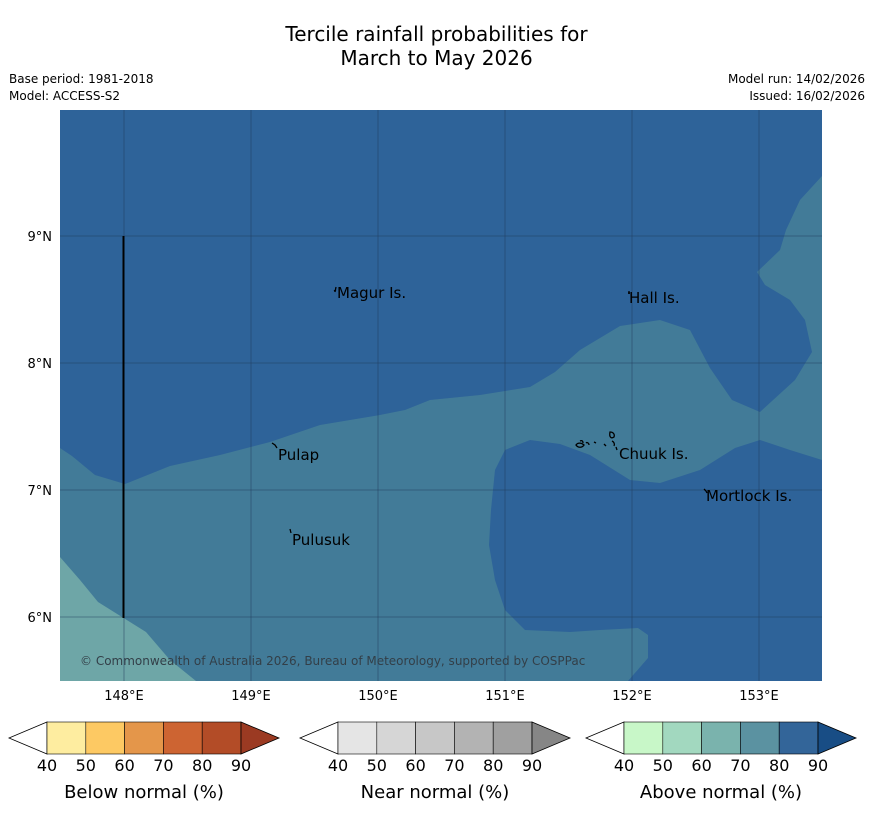 This screenshot has width=873, height=816. What do you see at coordinates (40, 364) in the screenshot?
I see `lat-label-8n: 8°N` at bounding box center [40, 364].